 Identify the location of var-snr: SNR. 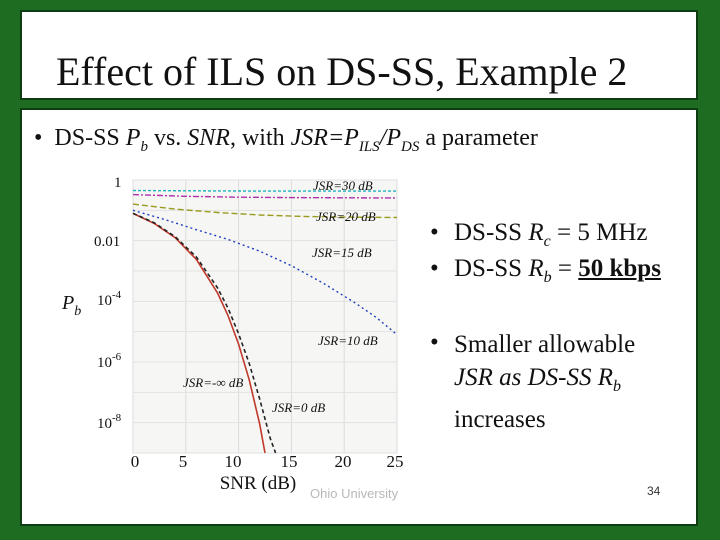
(208, 138).